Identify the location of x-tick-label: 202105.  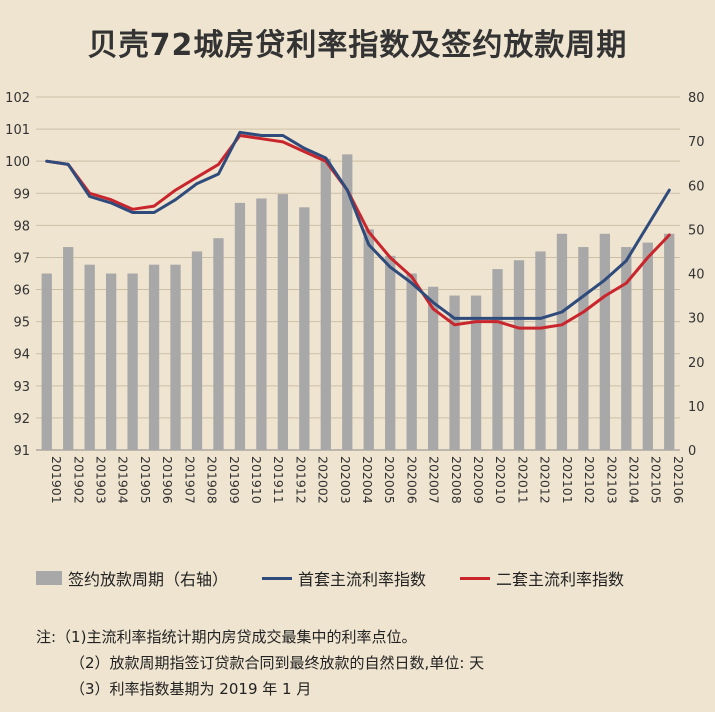
(656, 480).